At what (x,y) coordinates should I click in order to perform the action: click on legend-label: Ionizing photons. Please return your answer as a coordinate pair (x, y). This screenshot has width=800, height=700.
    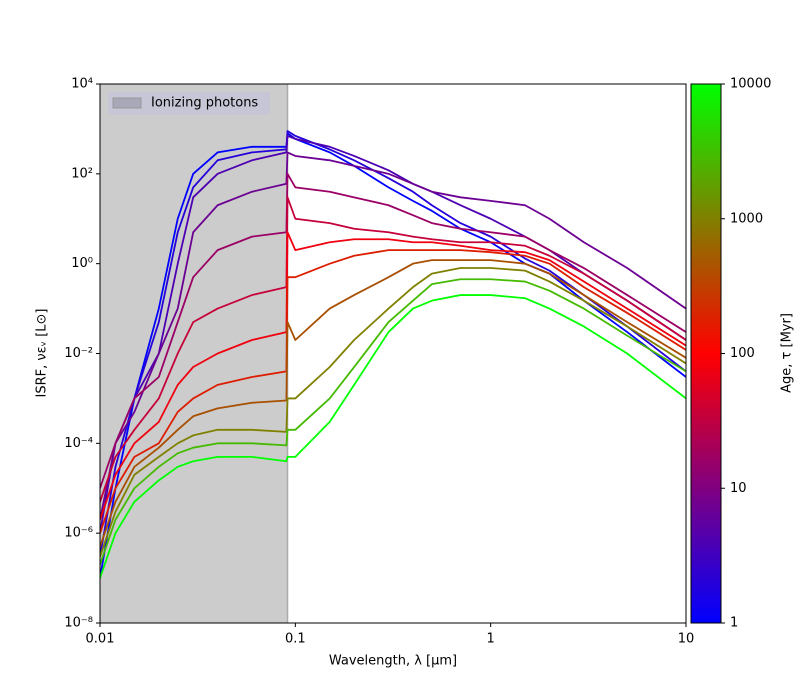
    Looking at the image, I should click on (204, 103).